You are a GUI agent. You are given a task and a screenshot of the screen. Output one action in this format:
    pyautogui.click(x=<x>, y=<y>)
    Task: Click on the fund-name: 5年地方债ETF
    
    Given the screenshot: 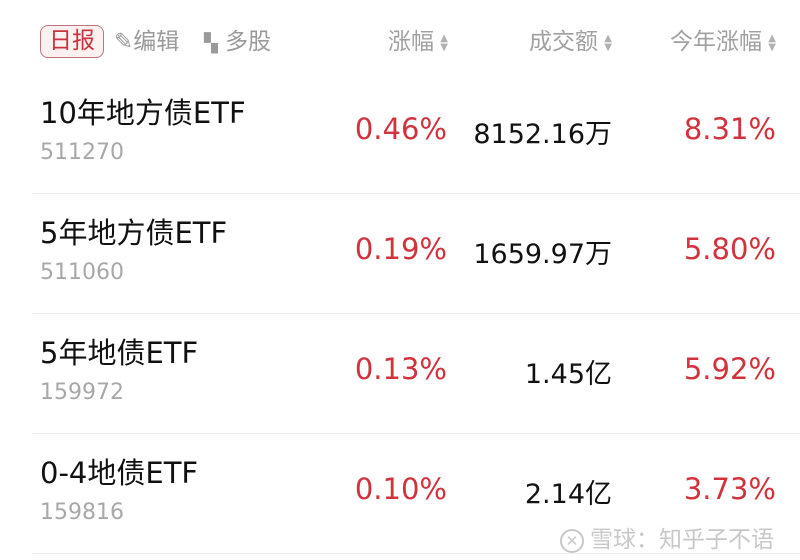 What is the action you would take?
    pyautogui.click(x=134, y=233)
    